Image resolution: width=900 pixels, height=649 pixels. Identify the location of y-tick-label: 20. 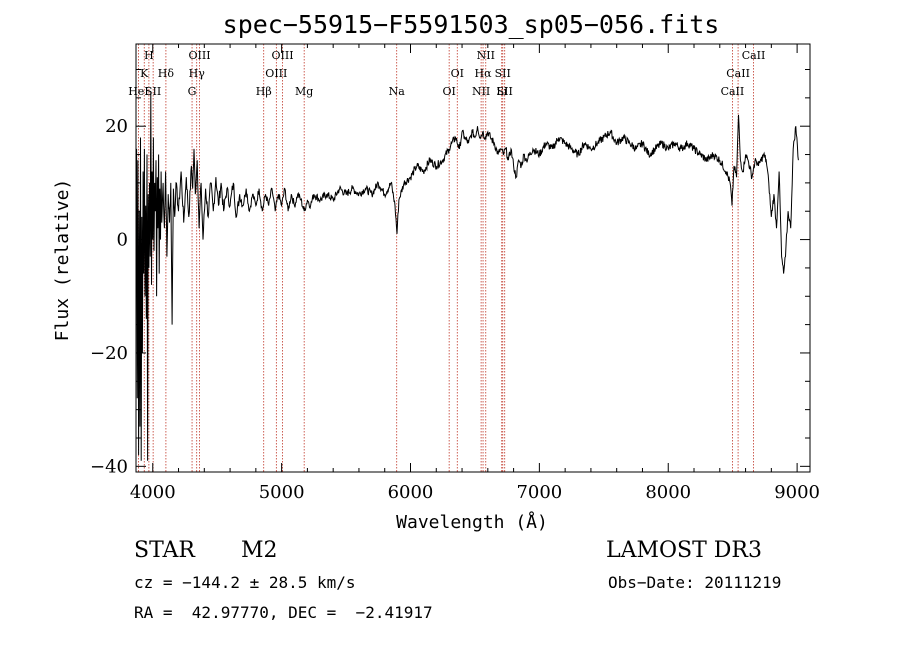
(116, 126).